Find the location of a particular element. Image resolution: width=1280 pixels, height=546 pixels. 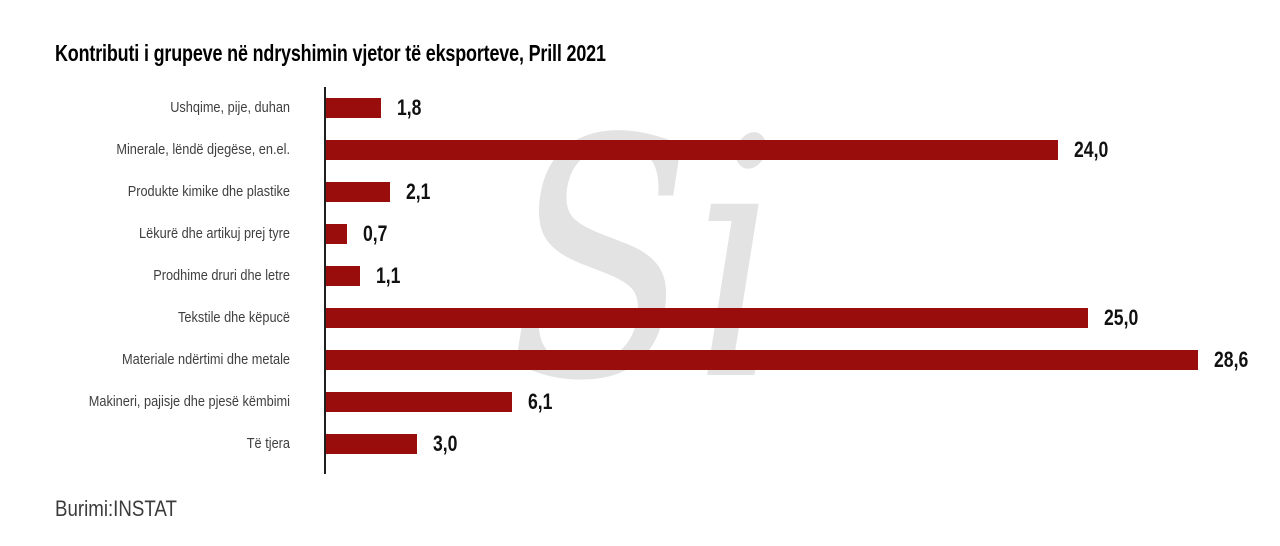

value-label: 2,1 is located at coordinates (418, 191).